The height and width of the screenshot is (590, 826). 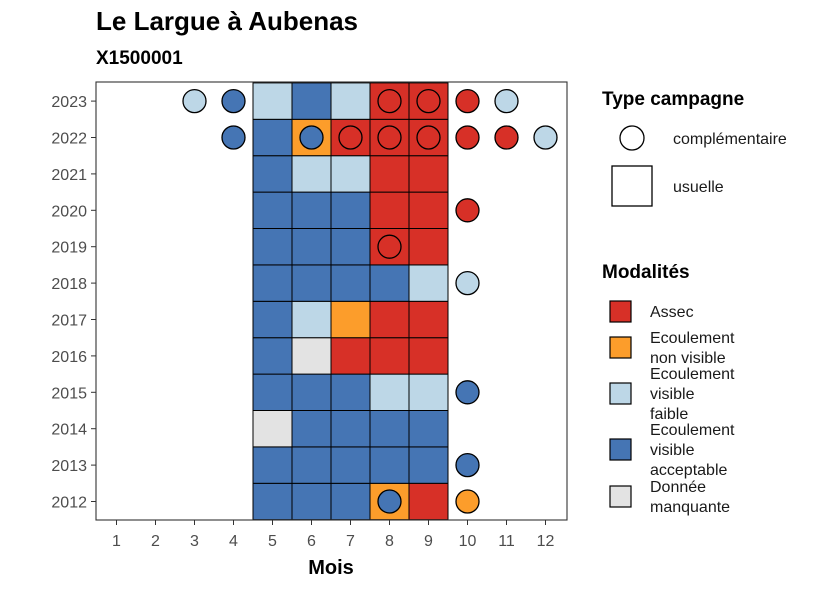 I want to click on legend-label-faible-1: visible, so click(x=672, y=394).